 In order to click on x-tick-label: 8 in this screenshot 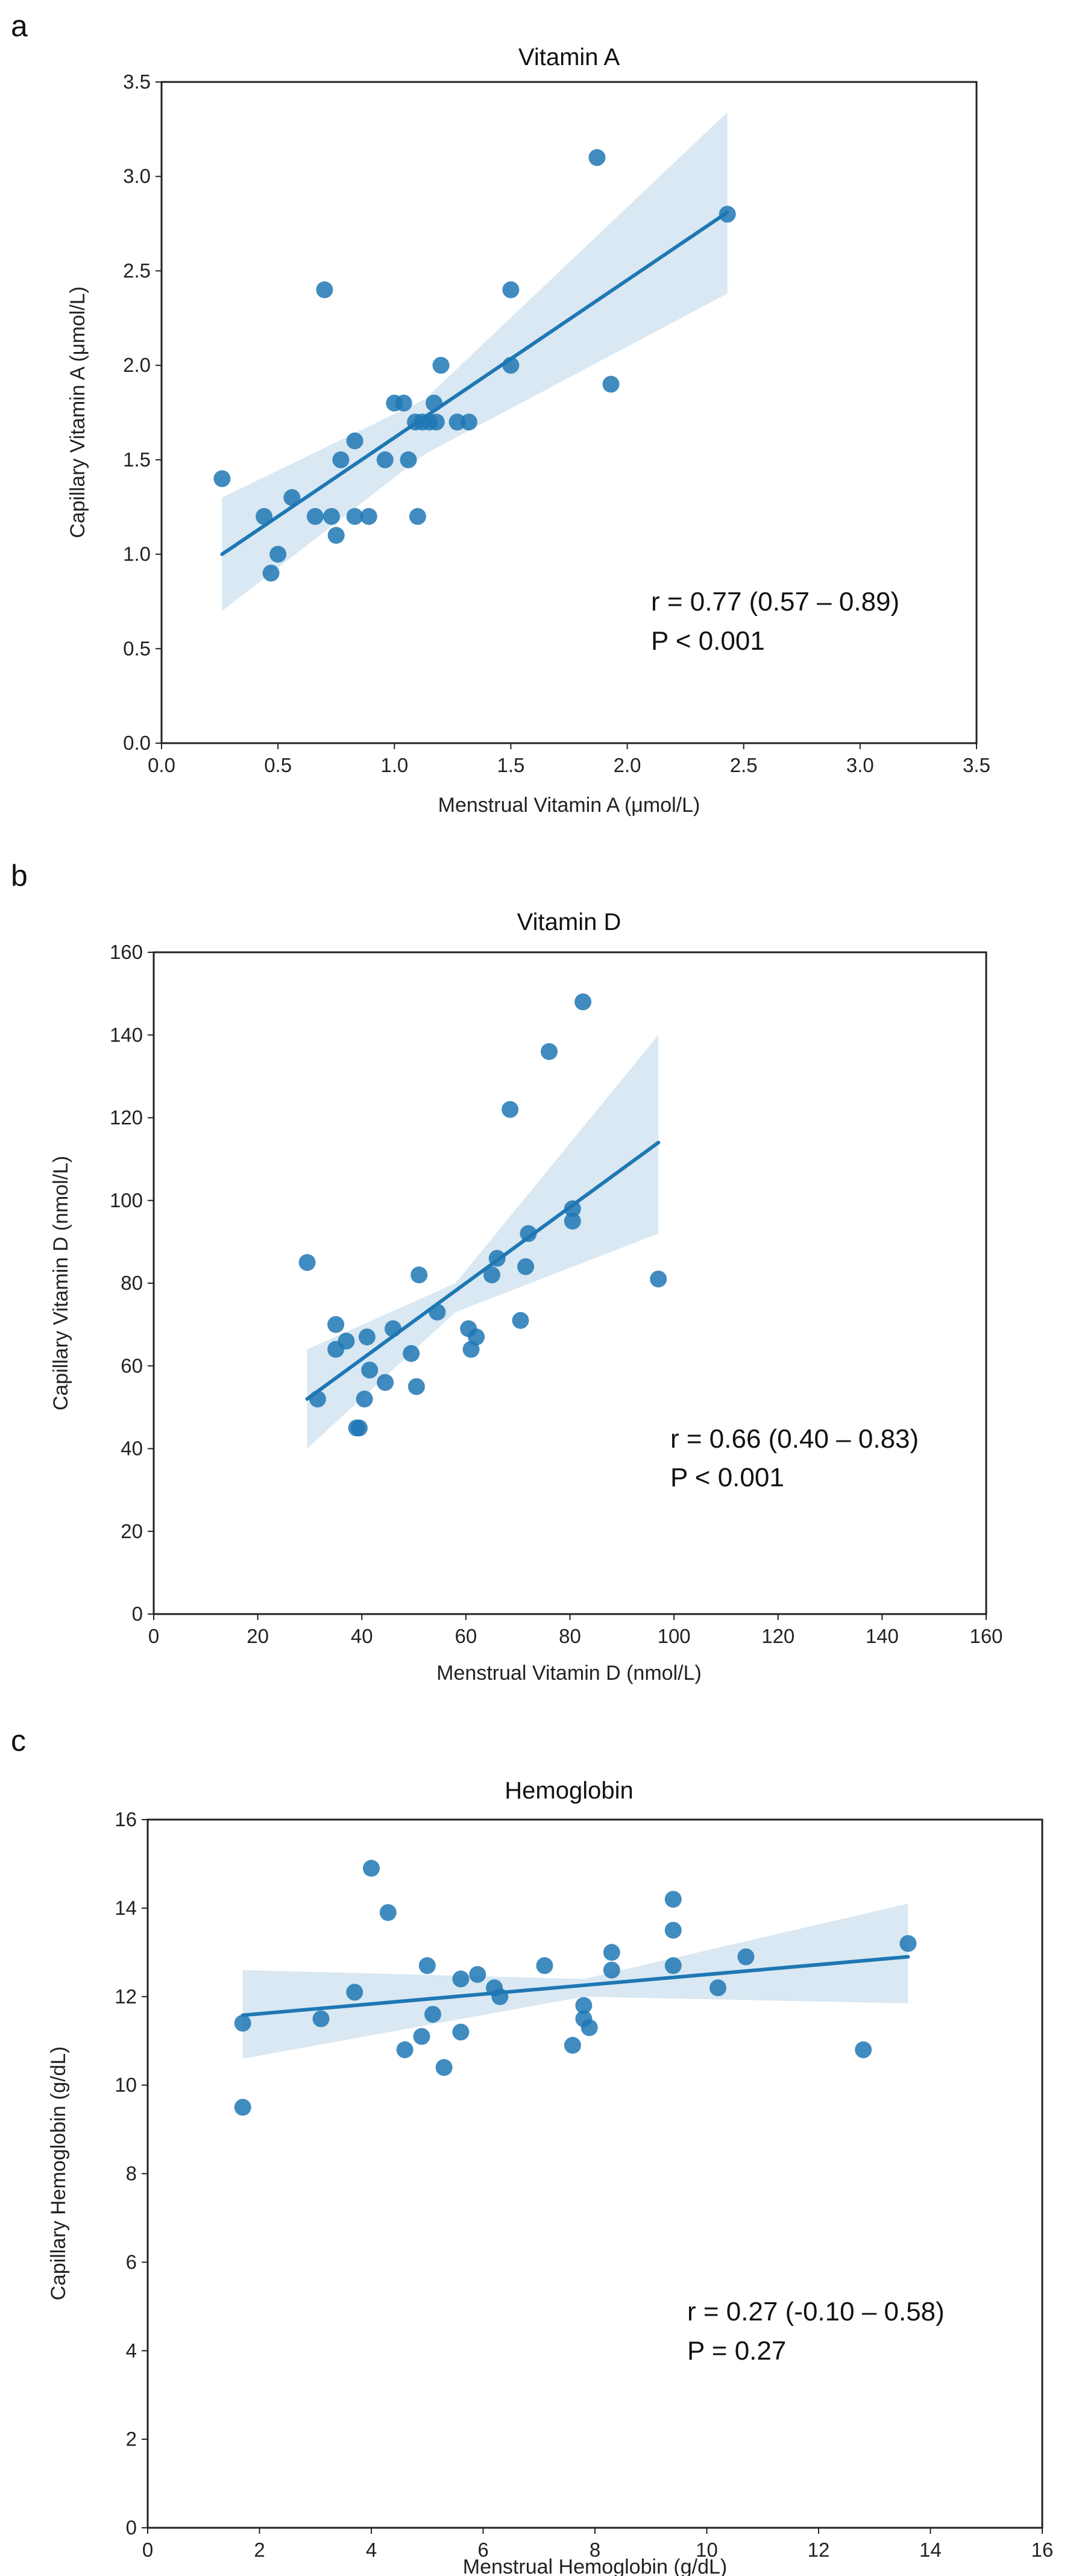, I will do `click(595, 2550)`.